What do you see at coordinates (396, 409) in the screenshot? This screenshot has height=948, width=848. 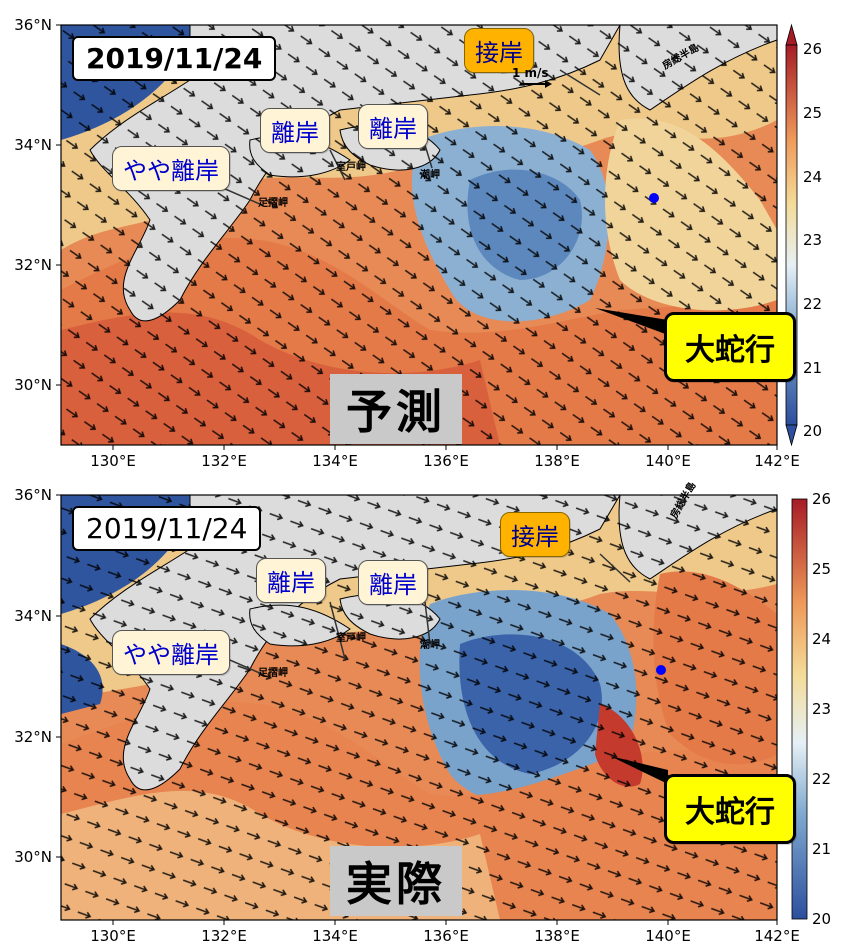 I see `panel-caption: 予測` at bounding box center [396, 409].